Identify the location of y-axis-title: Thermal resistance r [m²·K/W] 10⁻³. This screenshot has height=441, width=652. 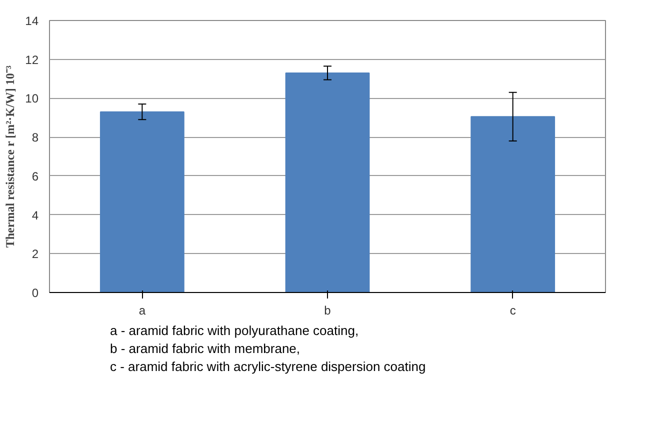
(10, 156).